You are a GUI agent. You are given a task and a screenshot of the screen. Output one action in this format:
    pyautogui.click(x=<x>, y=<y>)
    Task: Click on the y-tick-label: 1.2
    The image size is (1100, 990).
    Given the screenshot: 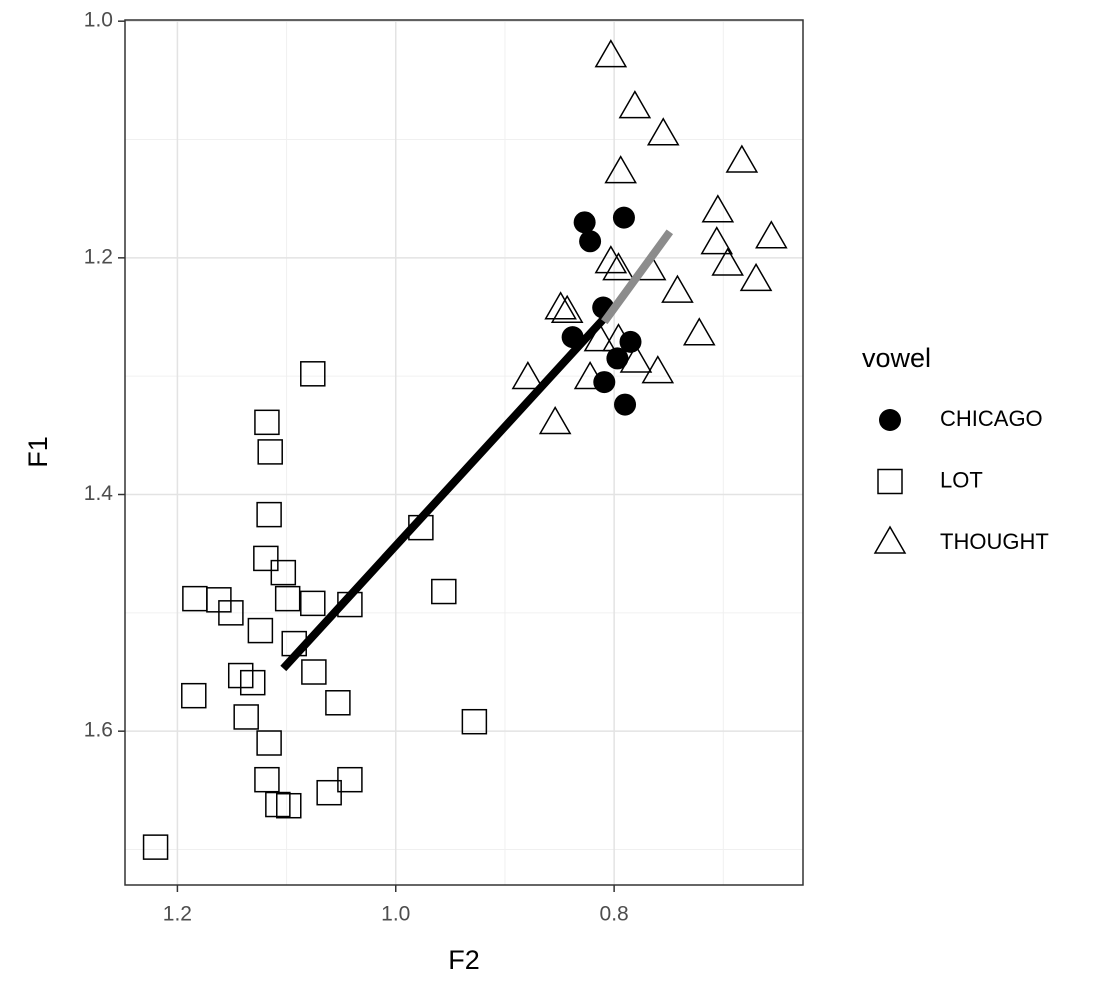 What is the action you would take?
    pyautogui.click(x=98, y=256)
    